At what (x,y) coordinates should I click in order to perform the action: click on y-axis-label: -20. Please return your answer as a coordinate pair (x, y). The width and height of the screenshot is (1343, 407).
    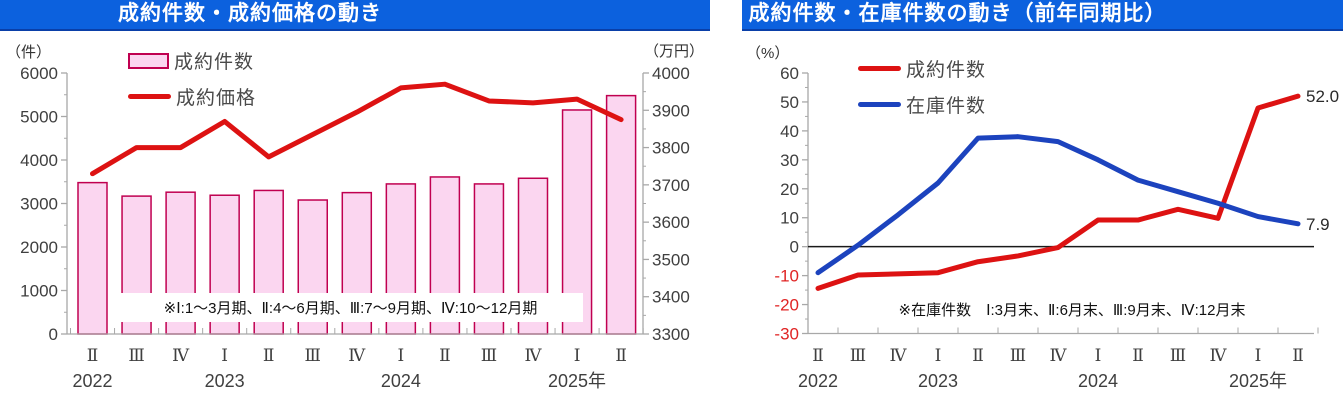
    Looking at the image, I should click on (786, 305).